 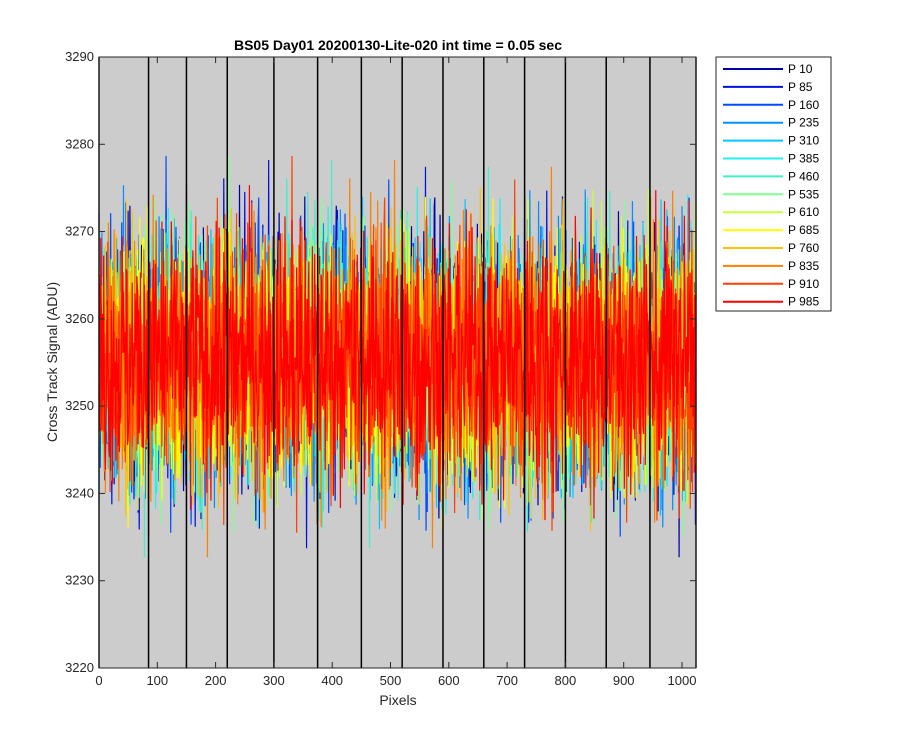 I want to click on y-tick-label: 3290, so click(x=79, y=56).